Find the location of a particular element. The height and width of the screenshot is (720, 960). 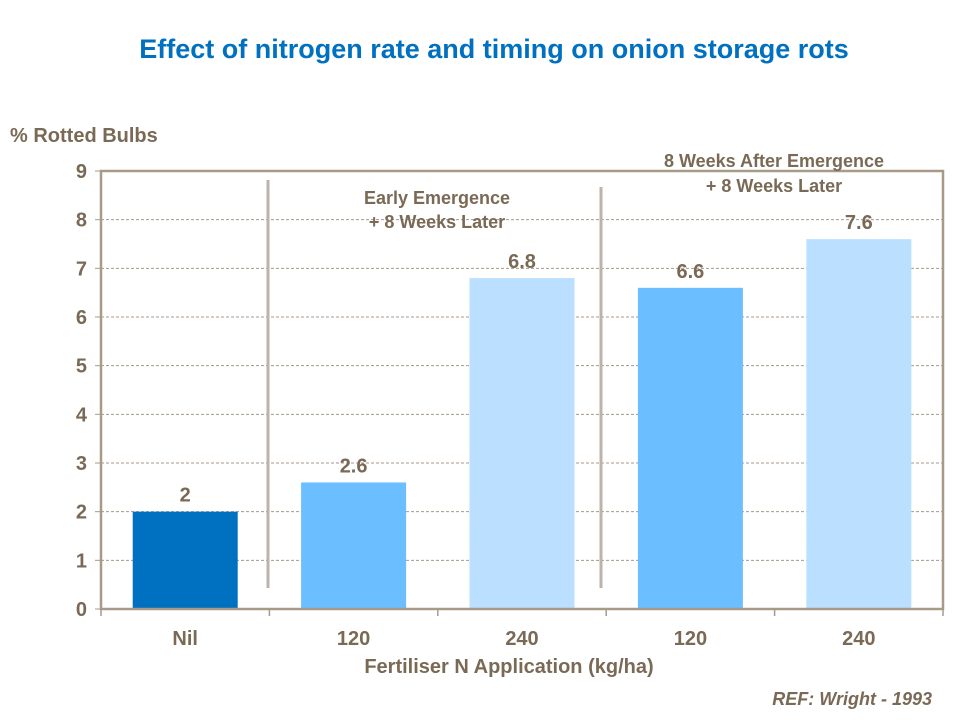

y-tick-label: 2 is located at coordinates (81, 513).